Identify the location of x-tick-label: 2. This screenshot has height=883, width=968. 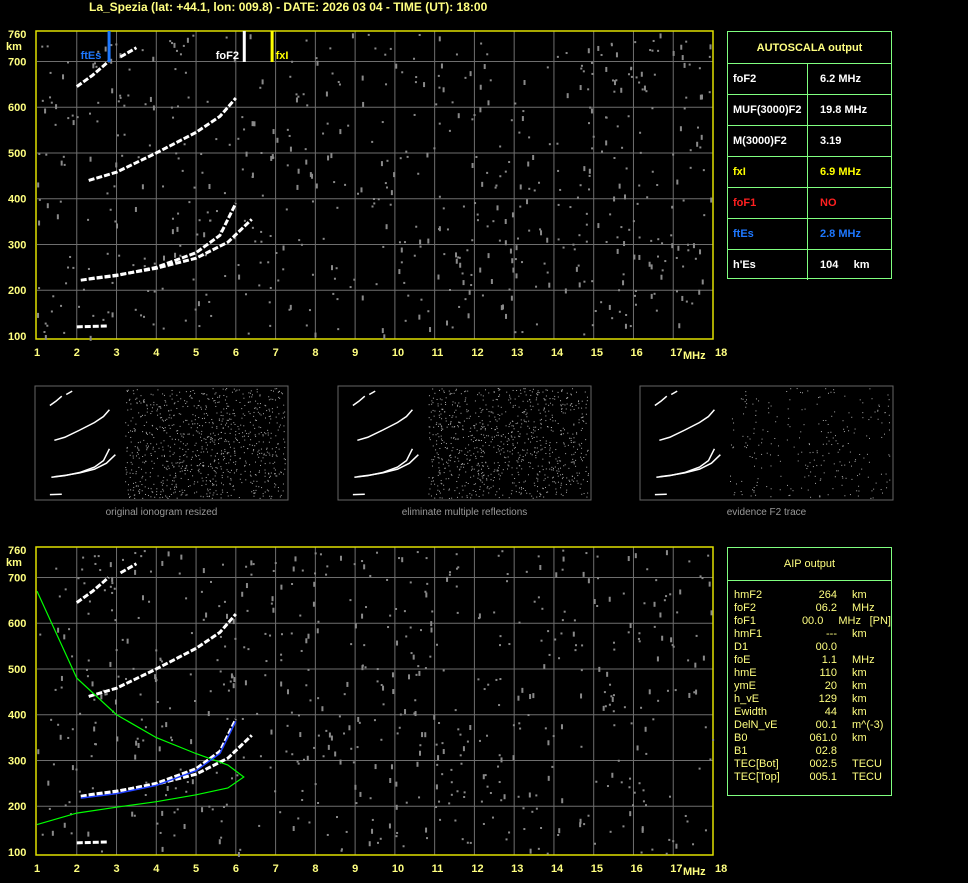
(77, 353).